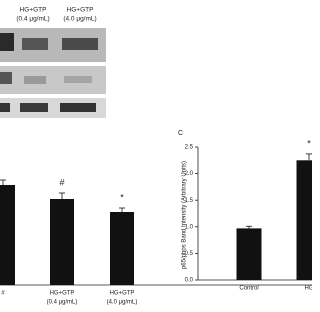 The image size is (320, 312). Describe the element at coordinates (309, 289) in the screenshot. I see `x-tick-label: HG` at that location.